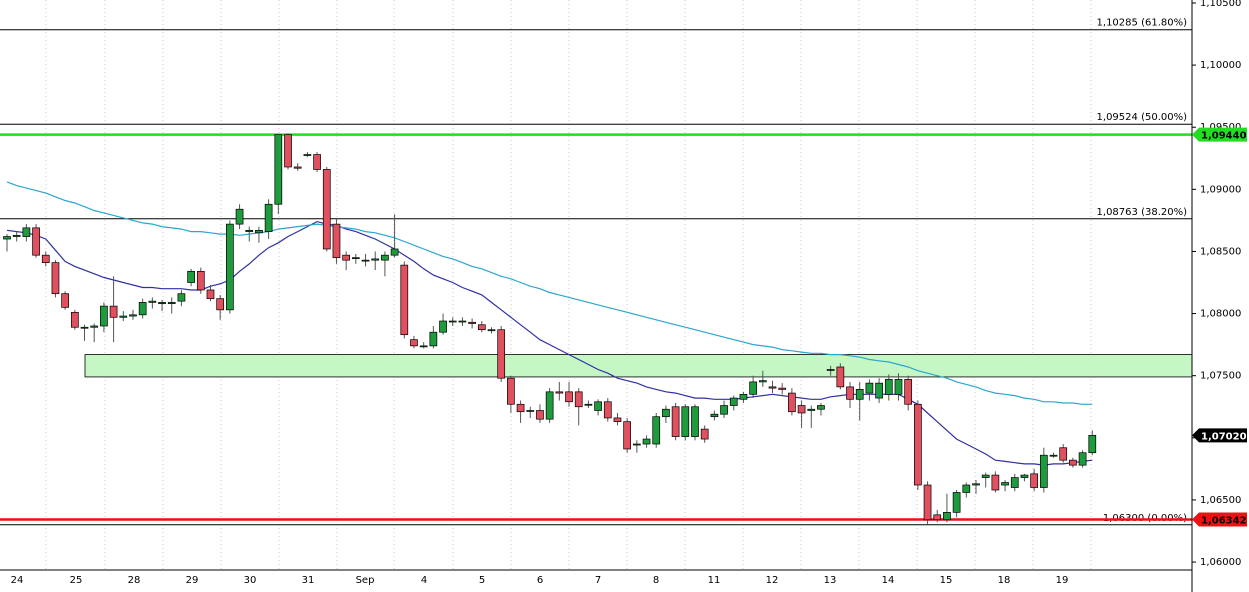 The width and height of the screenshot is (1249, 592). What do you see at coordinates (1220, 376) in the screenshot?
I see `y-tick-label: 1,07500` at bounding box center [1220, 376].